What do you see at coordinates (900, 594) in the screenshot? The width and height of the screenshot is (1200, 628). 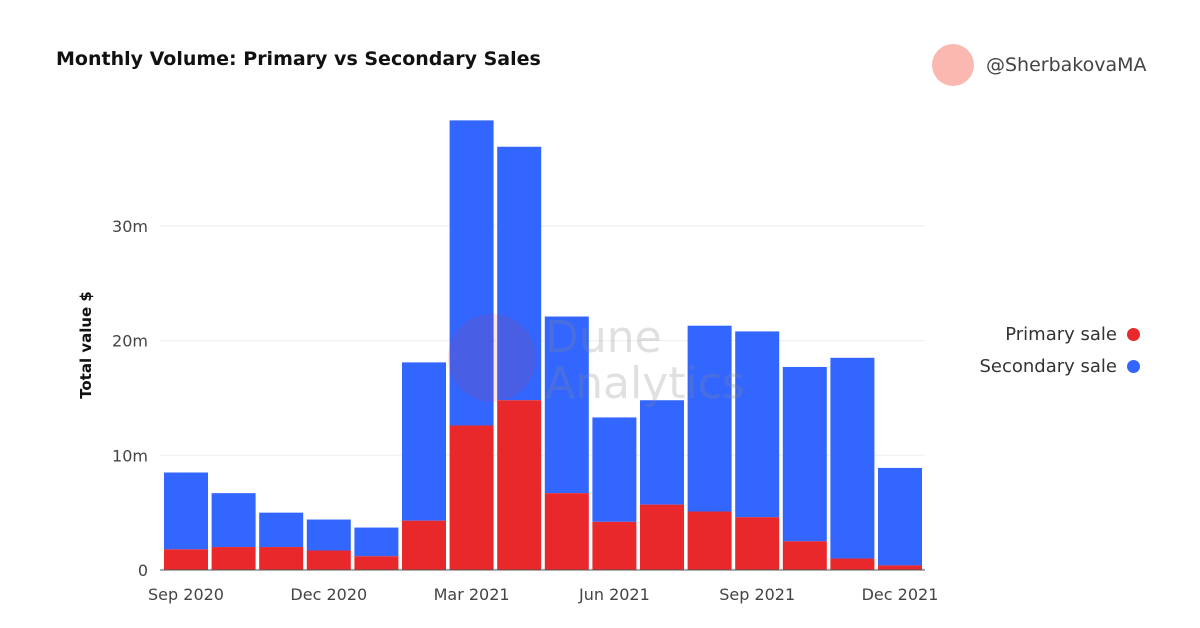 I see `x-tick-label: Dec 2021` at bounding box center [900, 594].